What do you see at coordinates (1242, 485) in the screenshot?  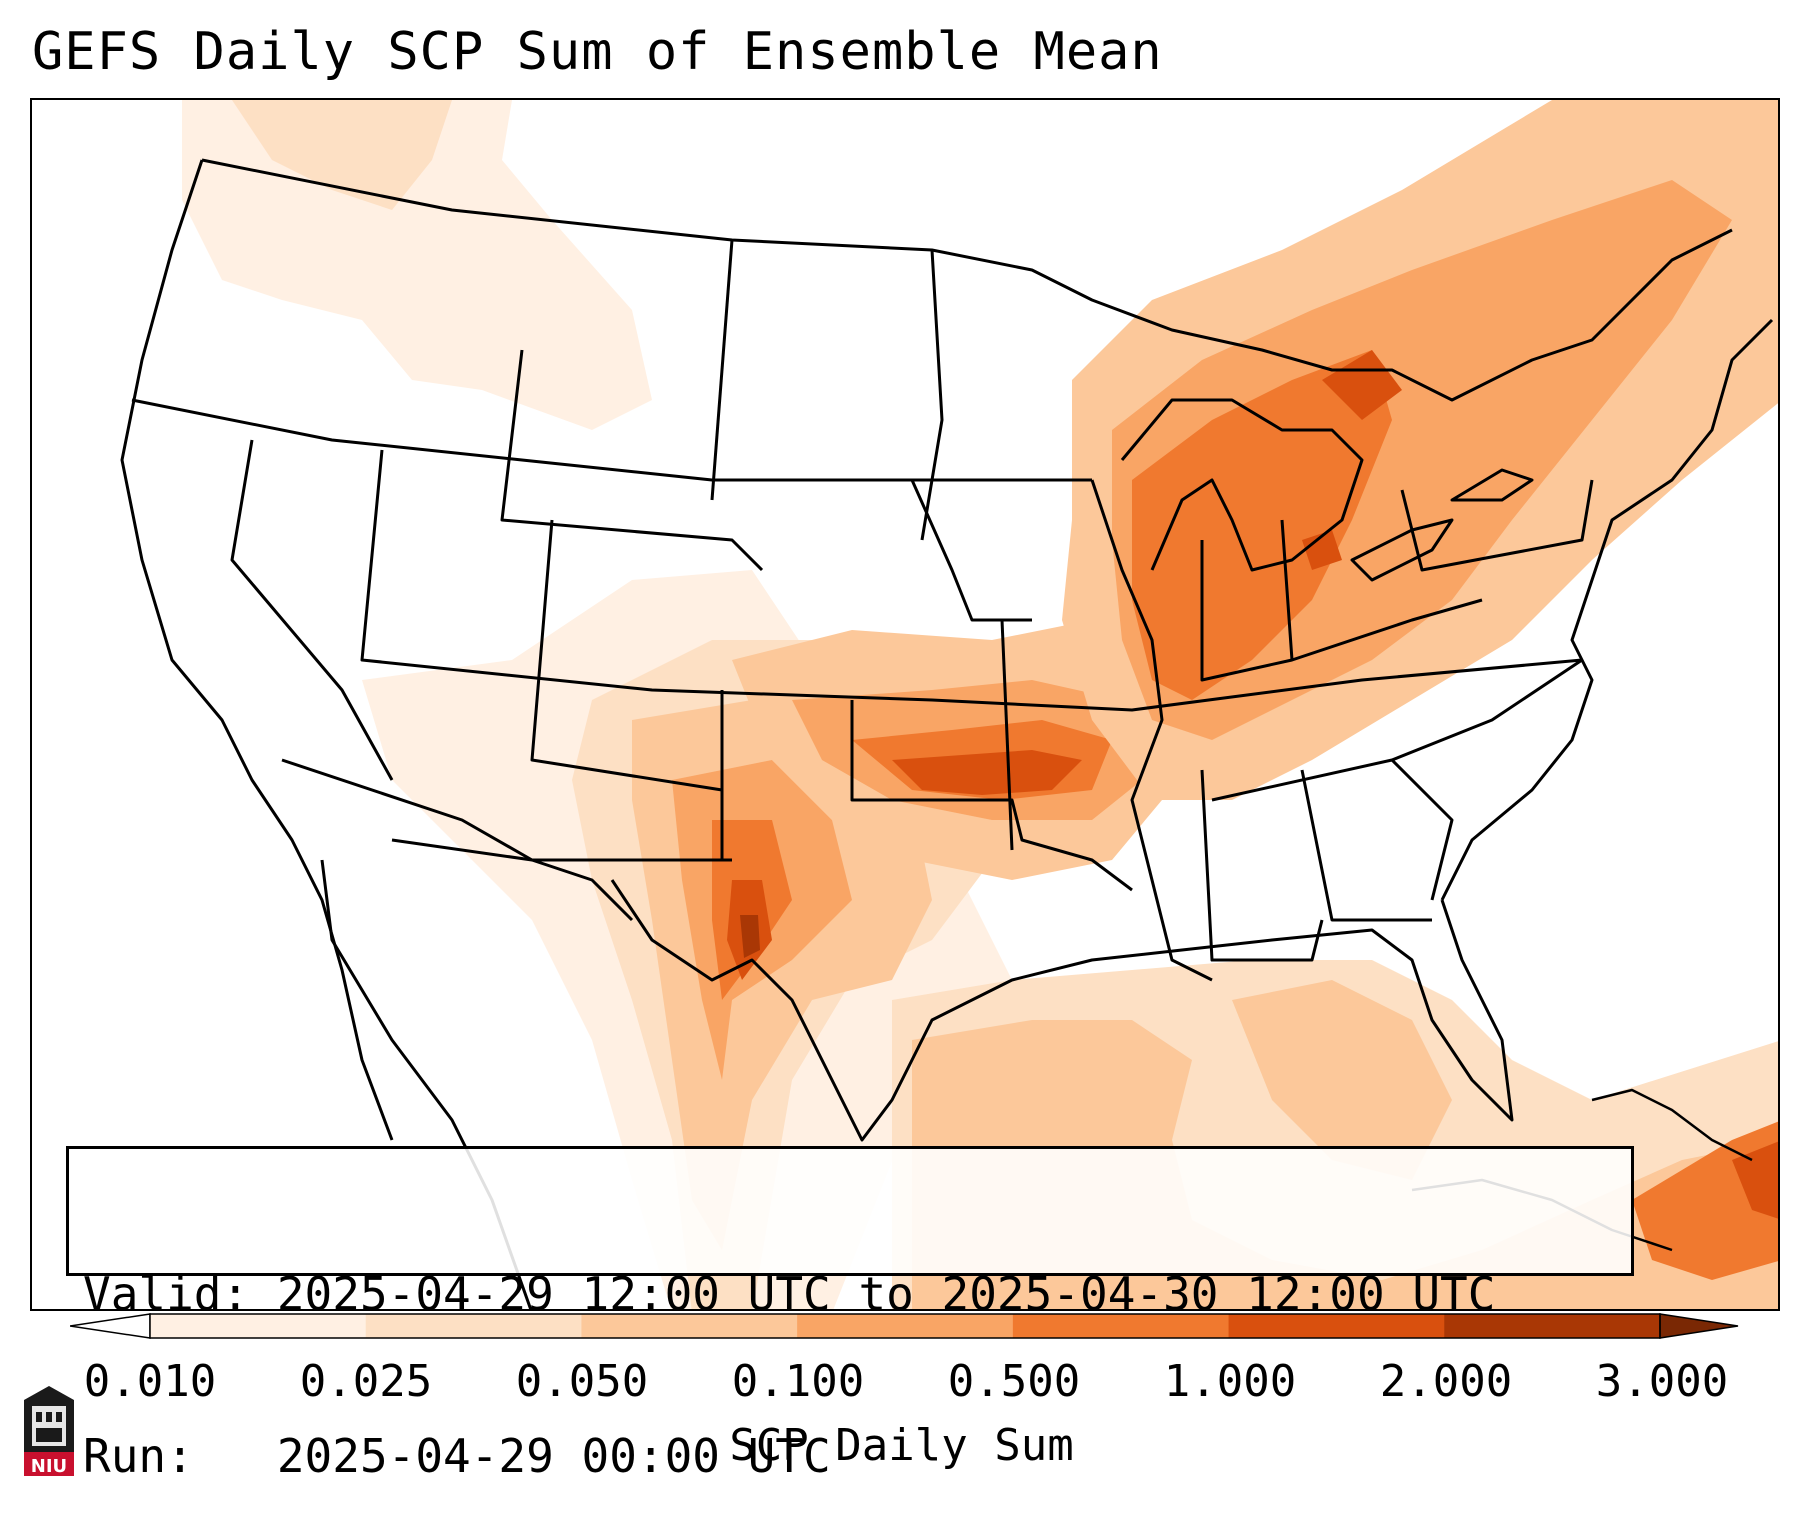 I see `great-lakes` at bounding box center [1242, 485].